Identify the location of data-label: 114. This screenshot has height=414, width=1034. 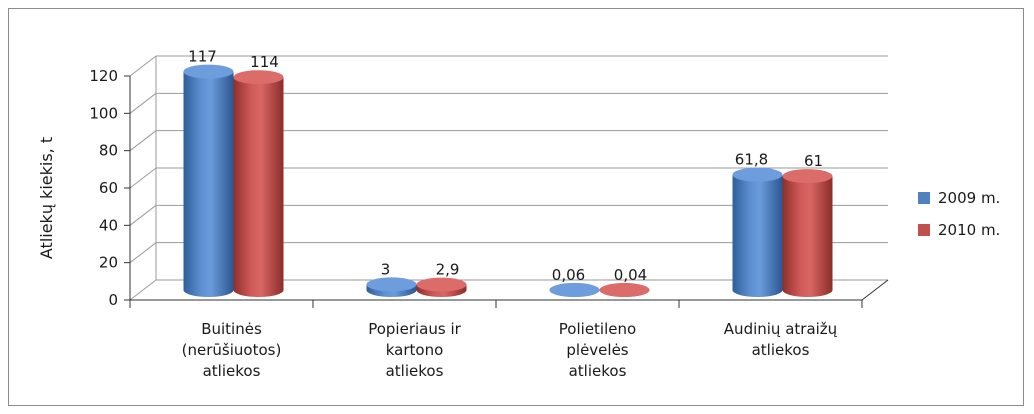
(264, 62).